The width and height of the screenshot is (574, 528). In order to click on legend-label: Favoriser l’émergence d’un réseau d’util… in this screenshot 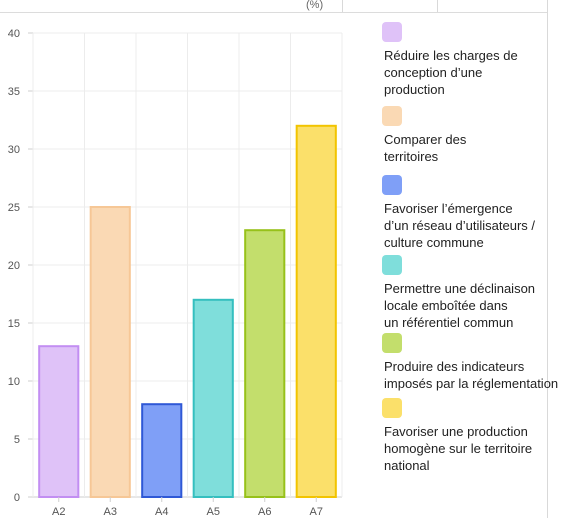, I will do `click(460, 225)`.